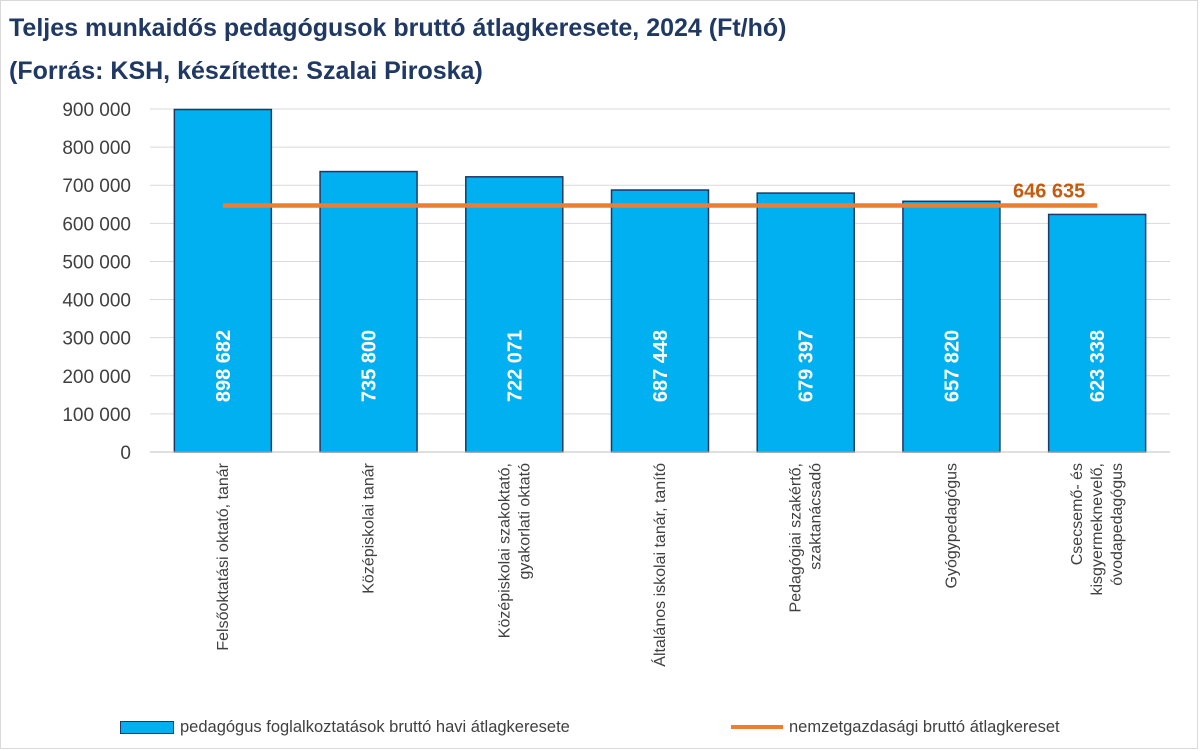  I want to click on y-tick-label: 500 000, so click(96, 262).